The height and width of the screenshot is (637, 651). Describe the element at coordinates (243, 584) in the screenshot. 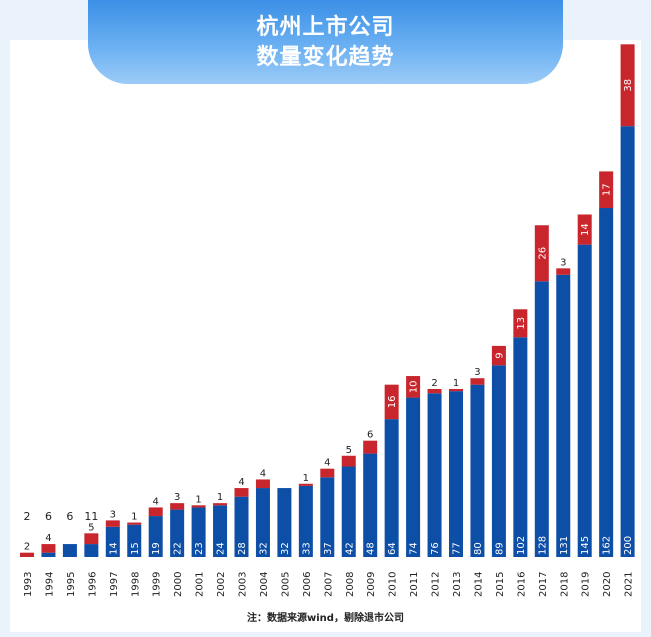

I see `x-tick-label: 2003` at that location.